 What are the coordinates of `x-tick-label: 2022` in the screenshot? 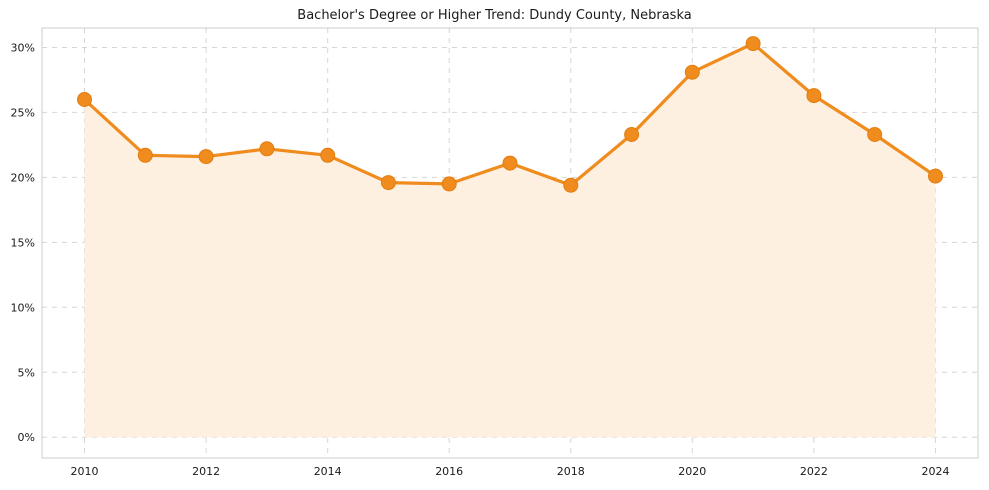 It's located at (814, 471).